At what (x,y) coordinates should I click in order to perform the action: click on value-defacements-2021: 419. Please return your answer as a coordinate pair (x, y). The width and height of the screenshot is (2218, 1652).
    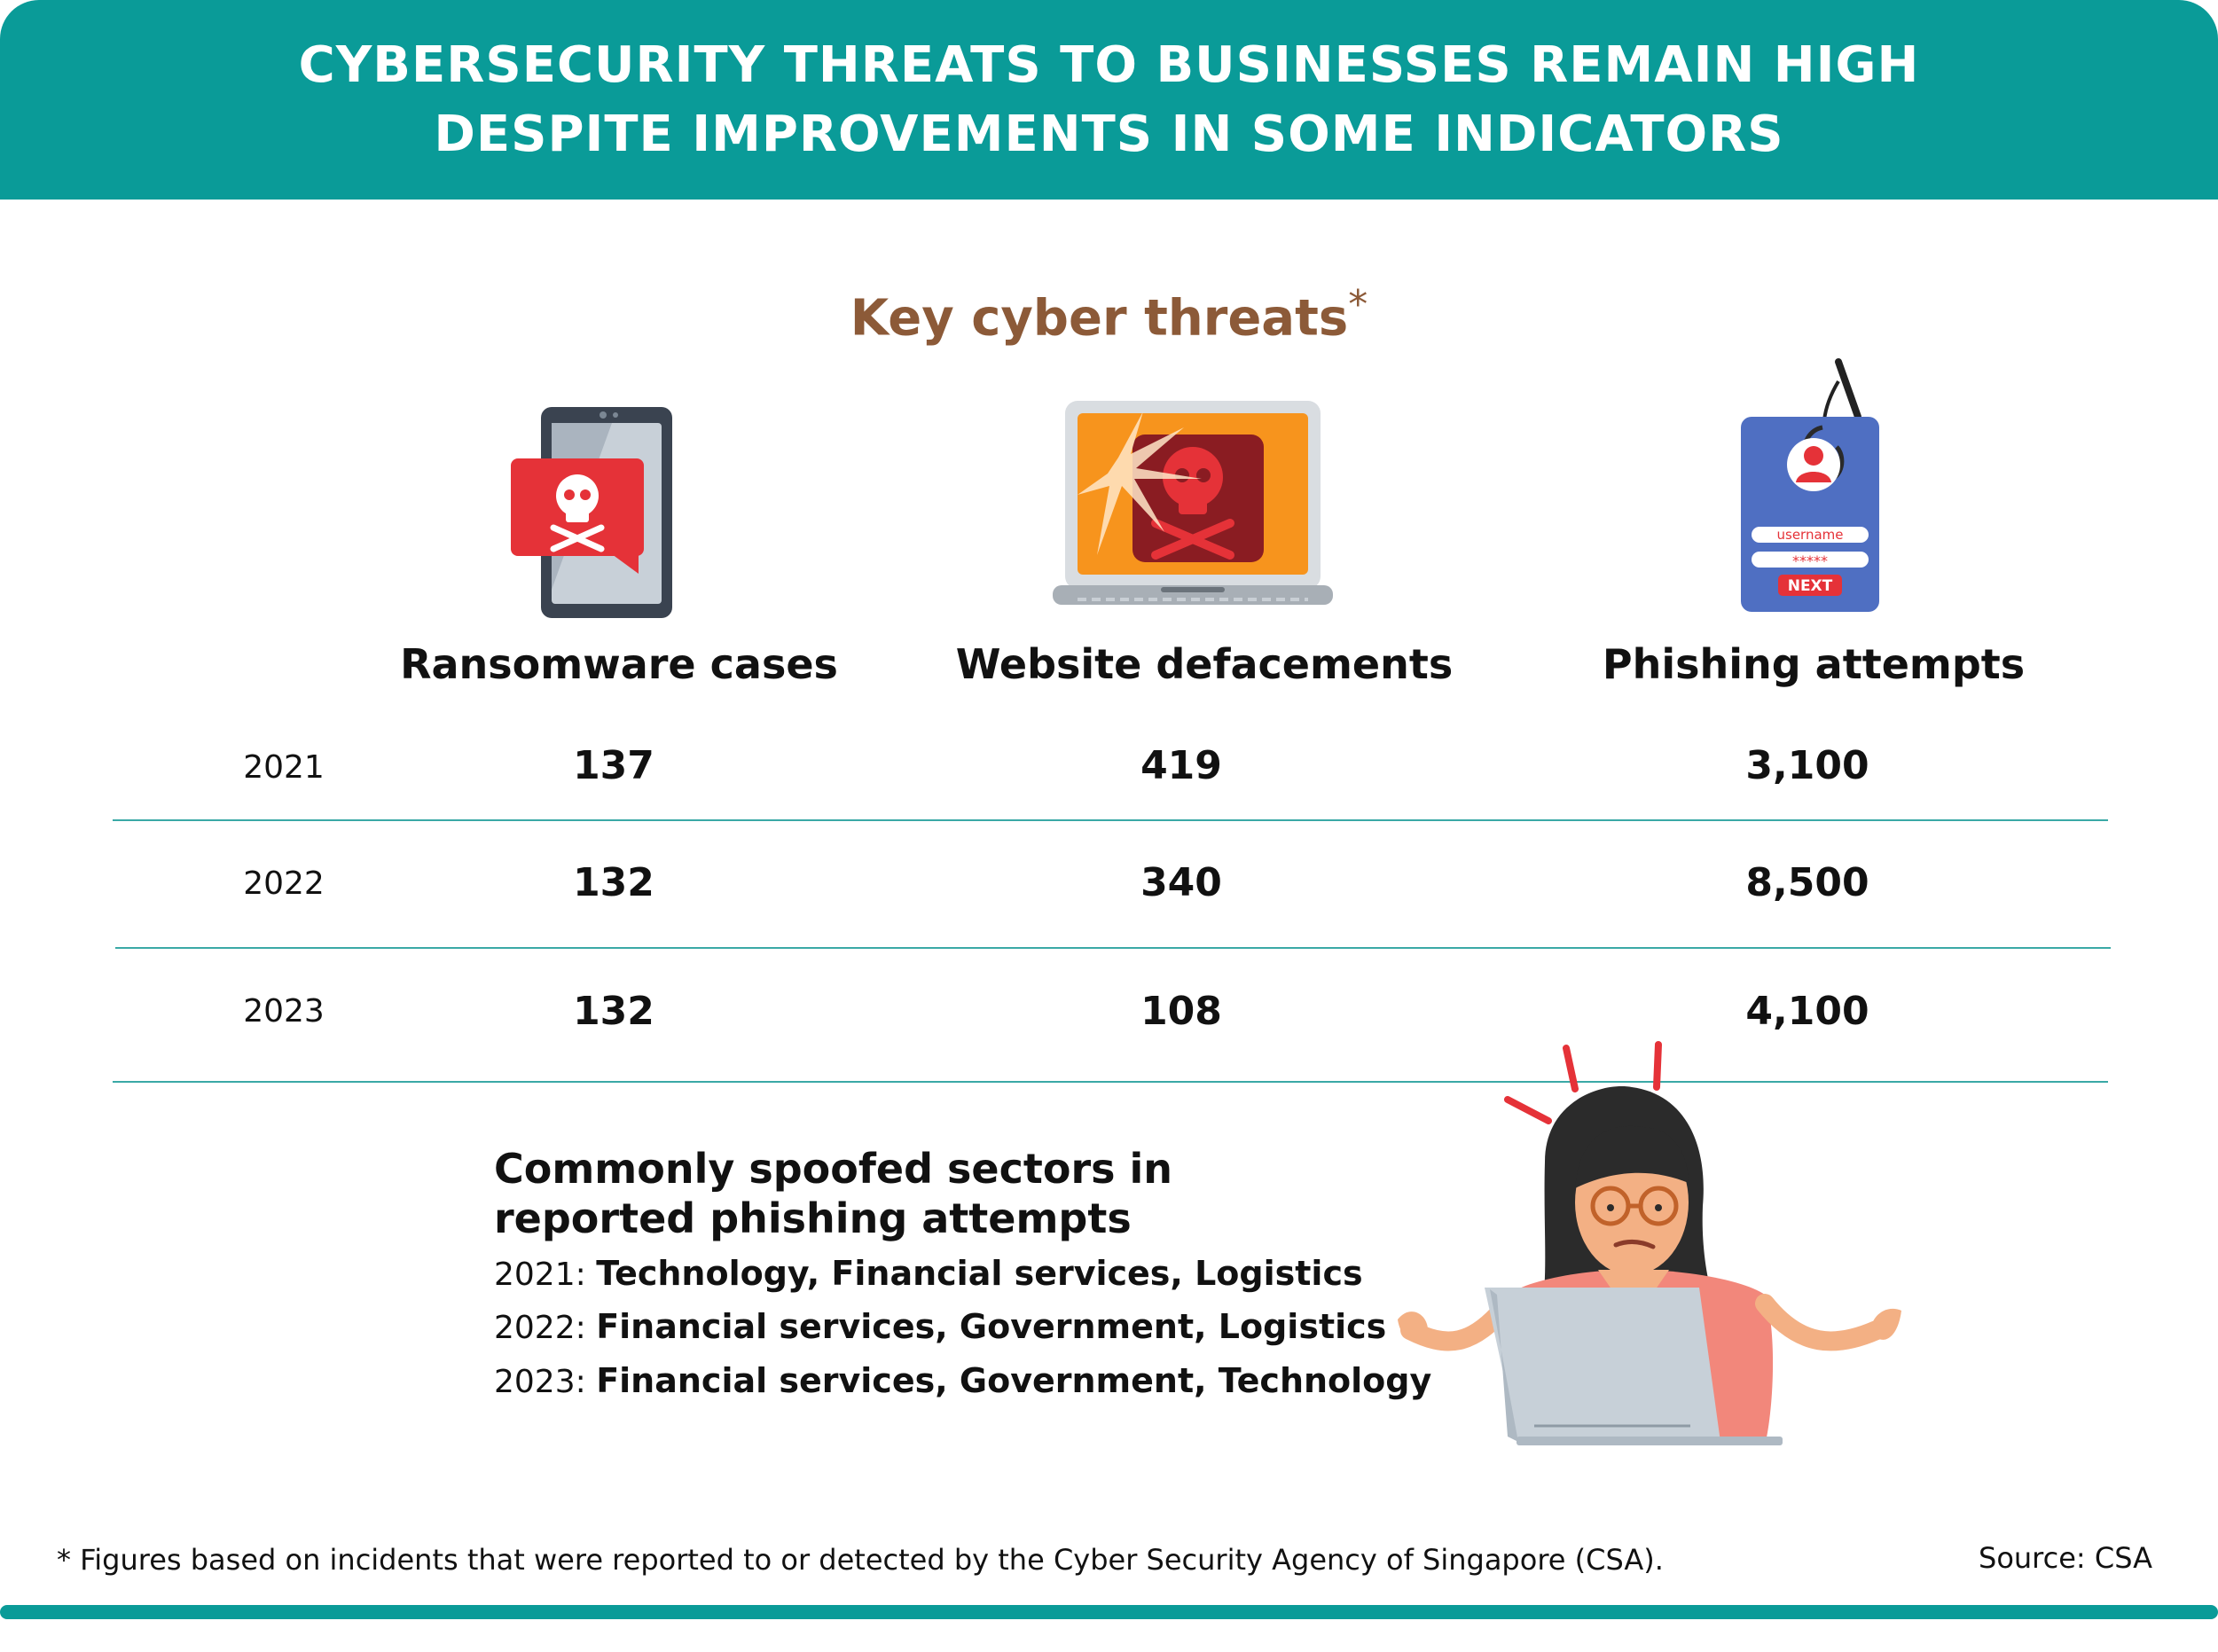
    Looking at the image, I should click on (1181, 765).